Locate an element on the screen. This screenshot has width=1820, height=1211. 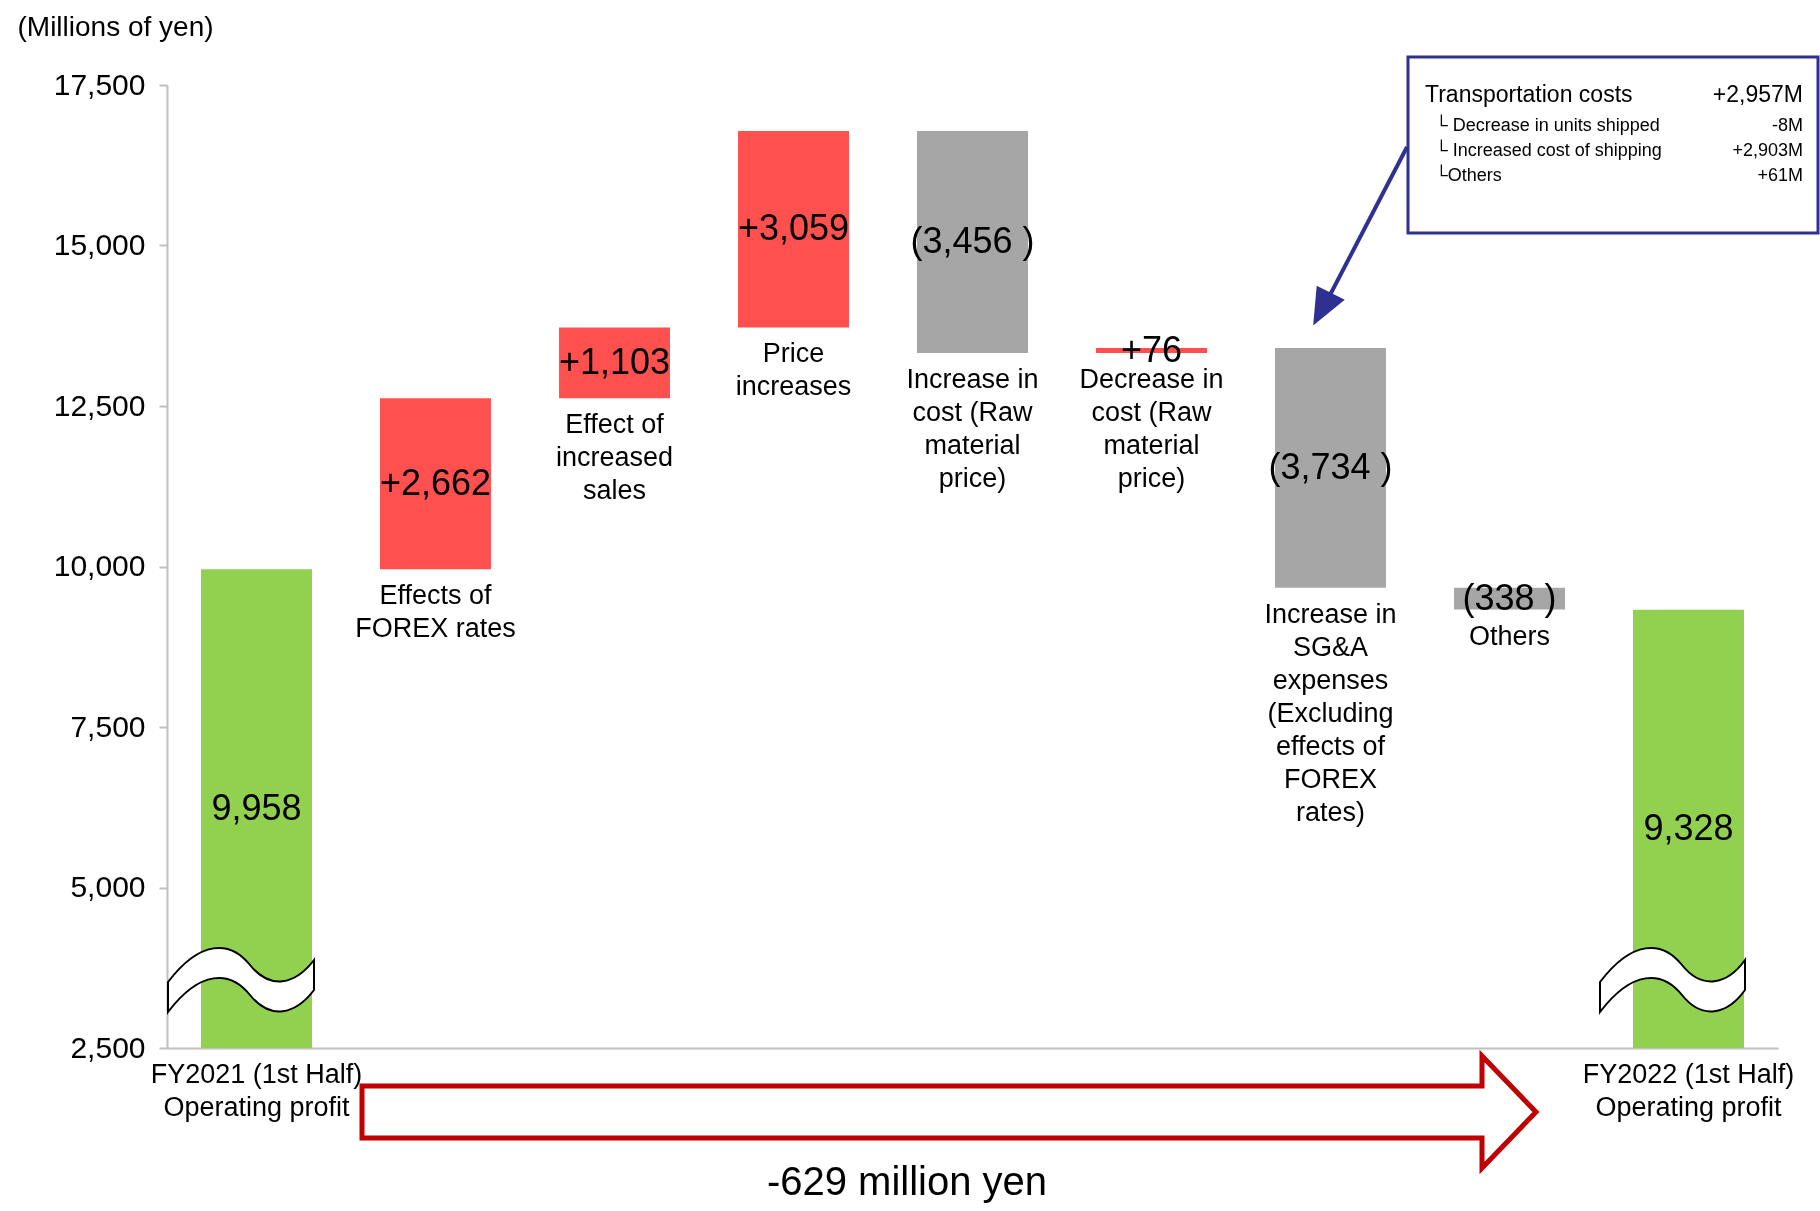
annotation: +2,957M is located at coordinates (1757, 94).